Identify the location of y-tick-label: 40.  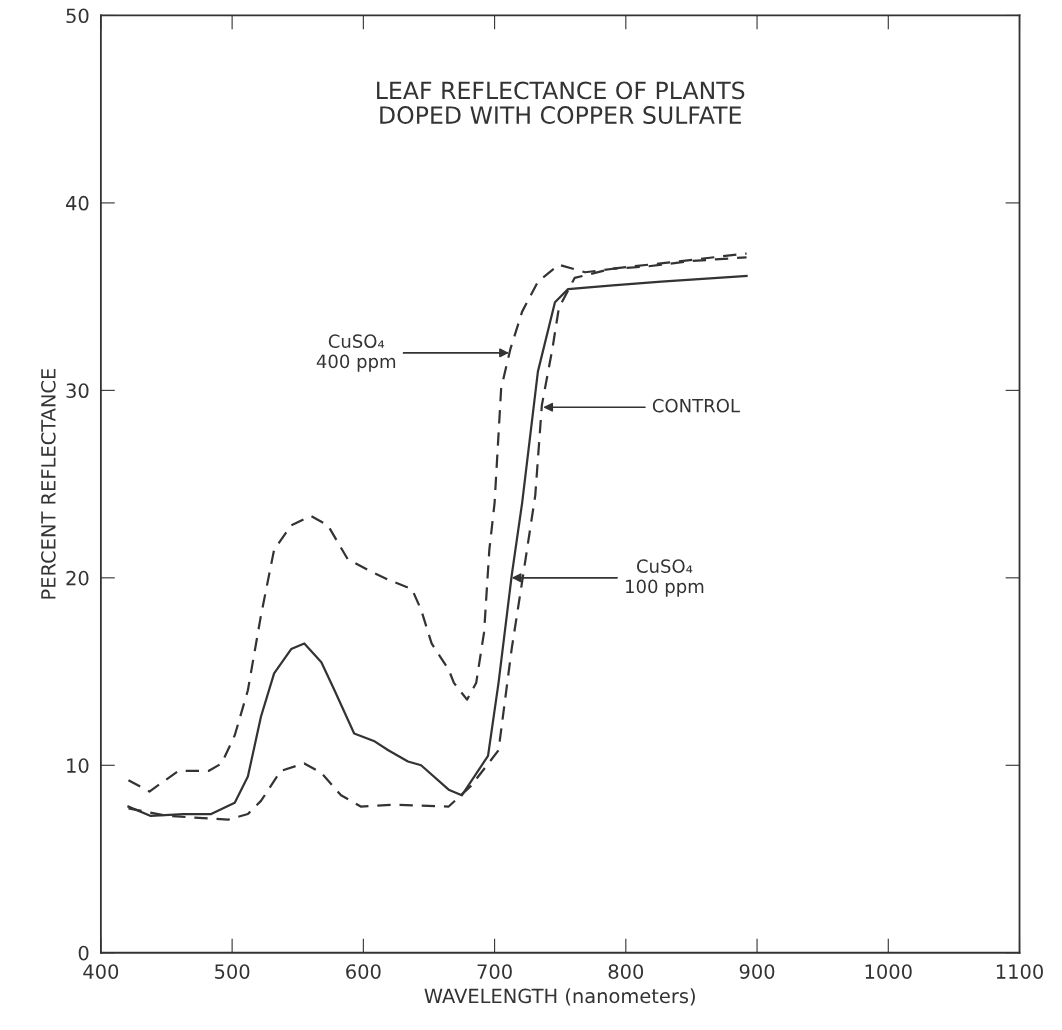
(77, 203).